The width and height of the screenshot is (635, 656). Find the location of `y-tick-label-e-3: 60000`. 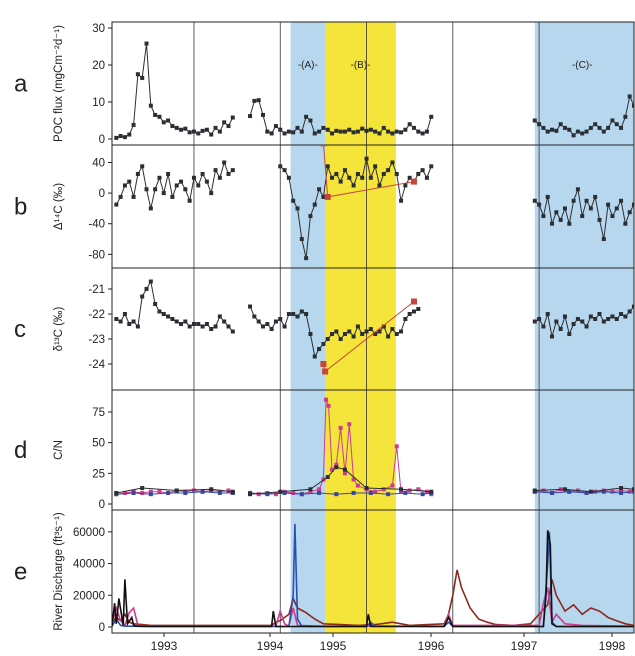

y-tick-label-e-3: 60000 is located at coordinates (89, 533).